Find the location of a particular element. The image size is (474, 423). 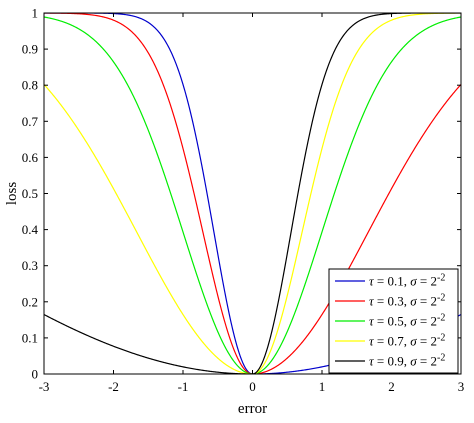

y-tick-label: 0.8 is located at coordinates (30, 85).